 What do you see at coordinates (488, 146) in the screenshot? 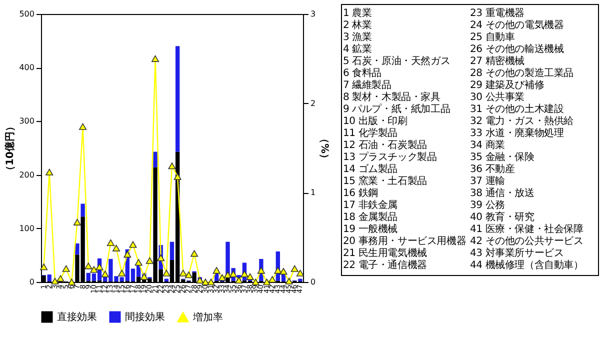
I see `text: 34 商業` at bounding box center [488, 146].